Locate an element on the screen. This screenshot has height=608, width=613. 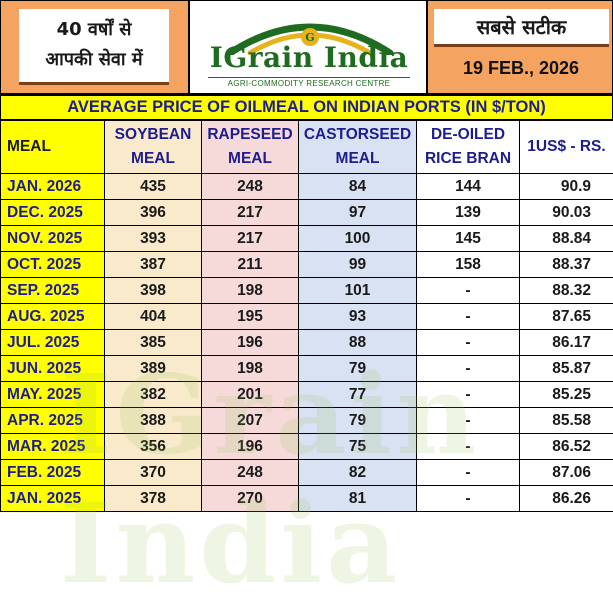
month-cell: JAN. 2026 is located at coordinates (53, 187).